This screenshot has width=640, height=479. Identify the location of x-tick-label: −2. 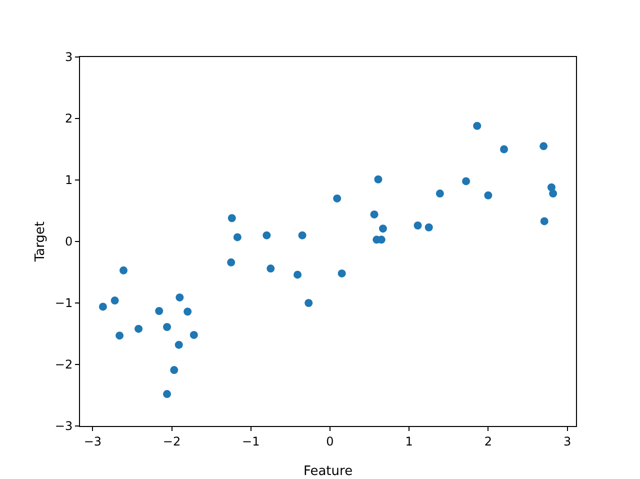
(171, 441).